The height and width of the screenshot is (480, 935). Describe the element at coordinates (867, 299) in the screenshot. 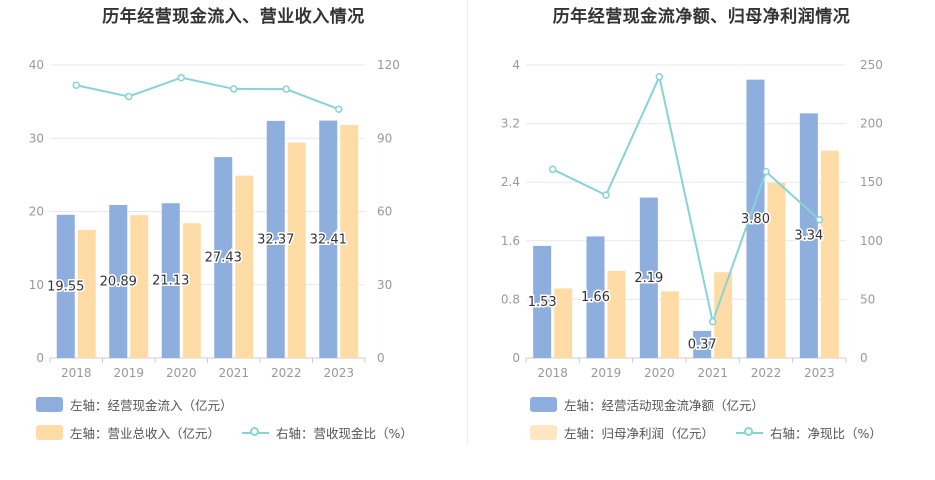

I see `y-right-tick-label: 50` at that location.